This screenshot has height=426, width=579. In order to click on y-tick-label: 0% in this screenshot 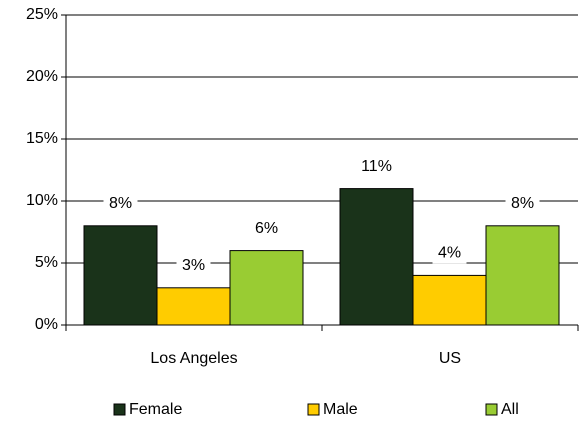, I will do `click(46, 324)`.